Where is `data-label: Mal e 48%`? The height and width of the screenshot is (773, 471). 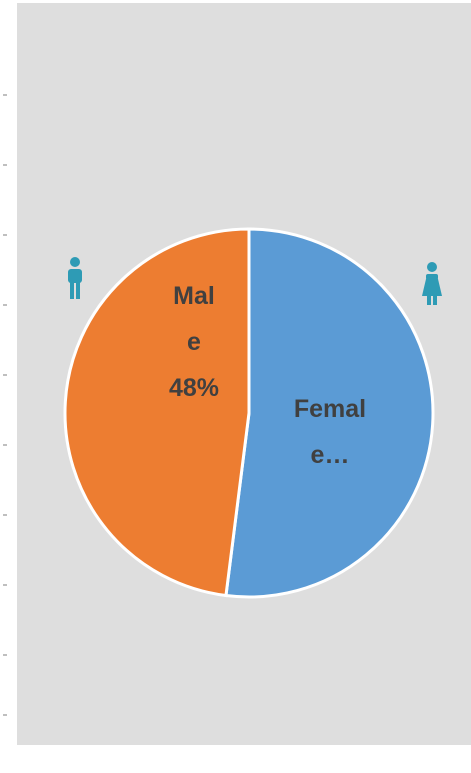 data-label: Mal e 48% is located at coordinates (194, 342).